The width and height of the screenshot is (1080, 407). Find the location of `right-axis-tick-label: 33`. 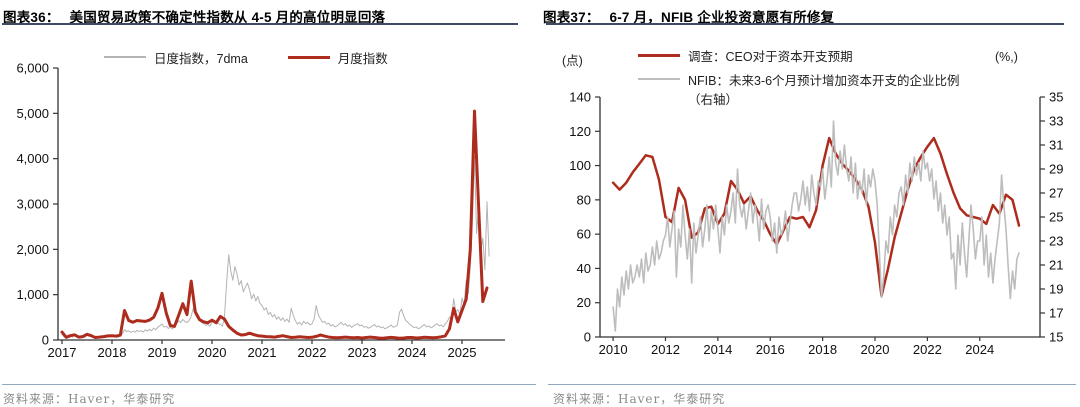

right-axis-tick-label: 33 is located at coordinates (1056, 121).